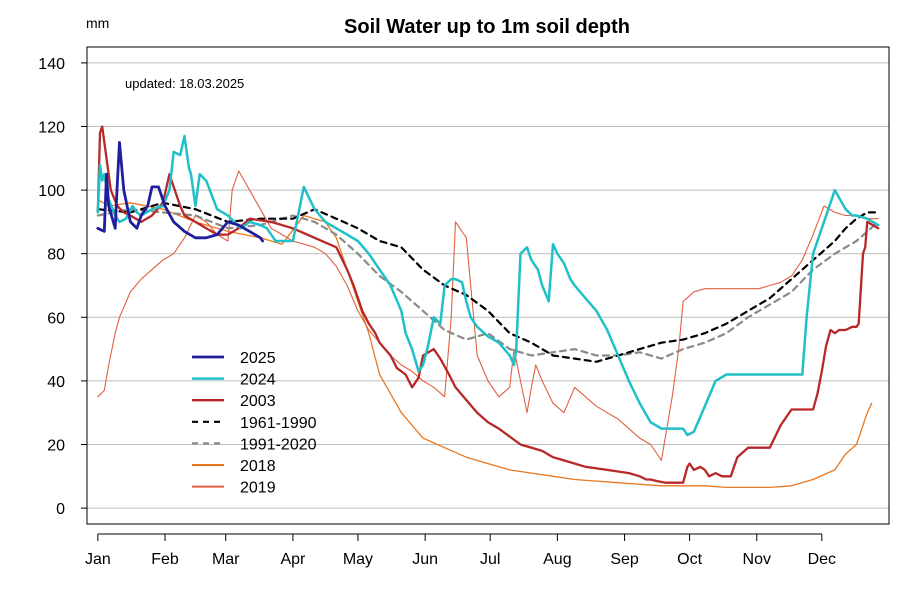 Image resolution: width=900 pixels, height=600 pixels. I want to click on legend: 2025 2024 2003 1961-1990 1991-2020 2018 2019, so click(254, 423).